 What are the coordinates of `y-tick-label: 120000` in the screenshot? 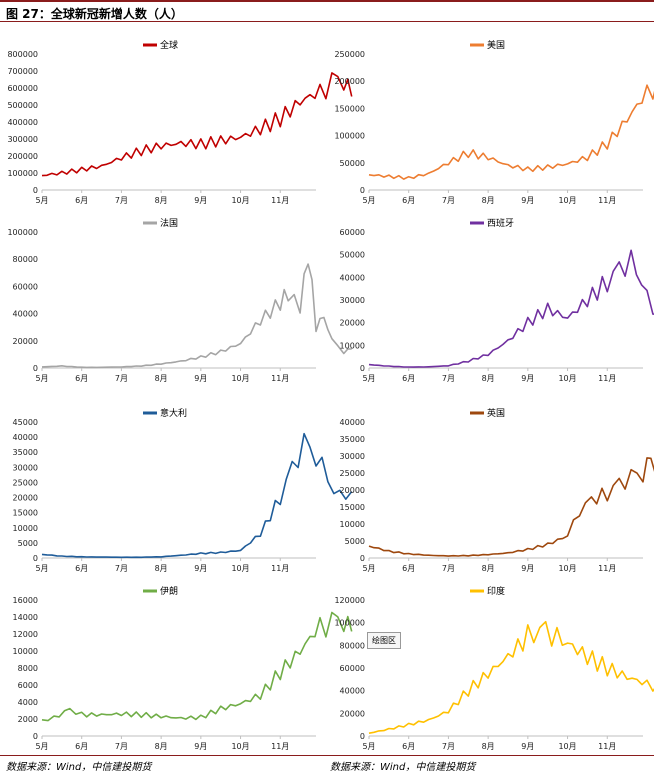 It's located at (349, 600).